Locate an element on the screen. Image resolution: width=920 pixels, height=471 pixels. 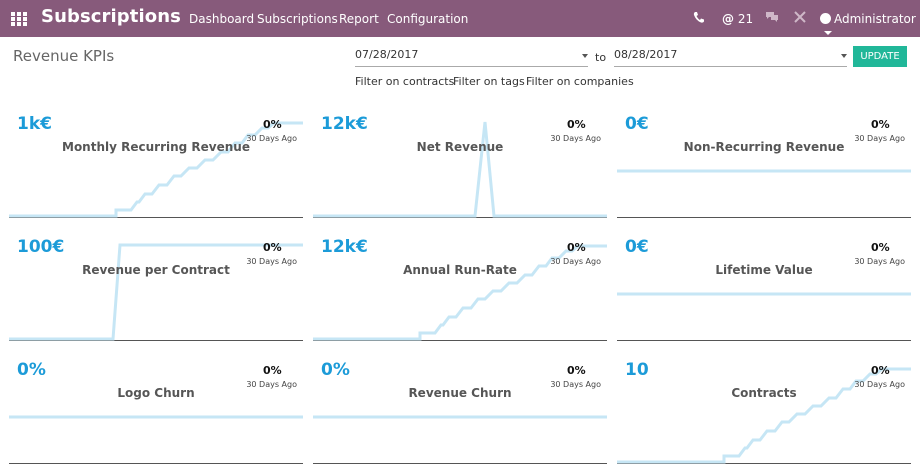
kpi-label: Net Revenue is located at coordinates (460, 147).